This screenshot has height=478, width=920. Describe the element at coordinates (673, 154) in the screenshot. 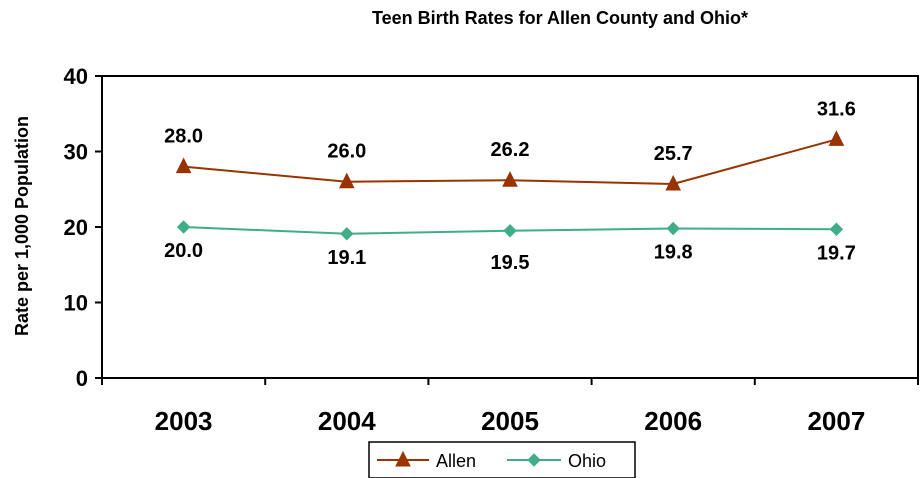

I see `allen-data-label: 25.7` at that location.